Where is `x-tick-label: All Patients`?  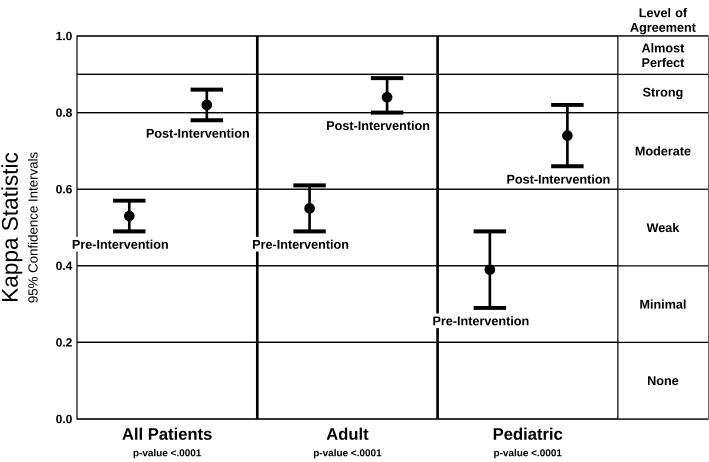 x-tick-label: All Patients is located at coordinates (167, 434).